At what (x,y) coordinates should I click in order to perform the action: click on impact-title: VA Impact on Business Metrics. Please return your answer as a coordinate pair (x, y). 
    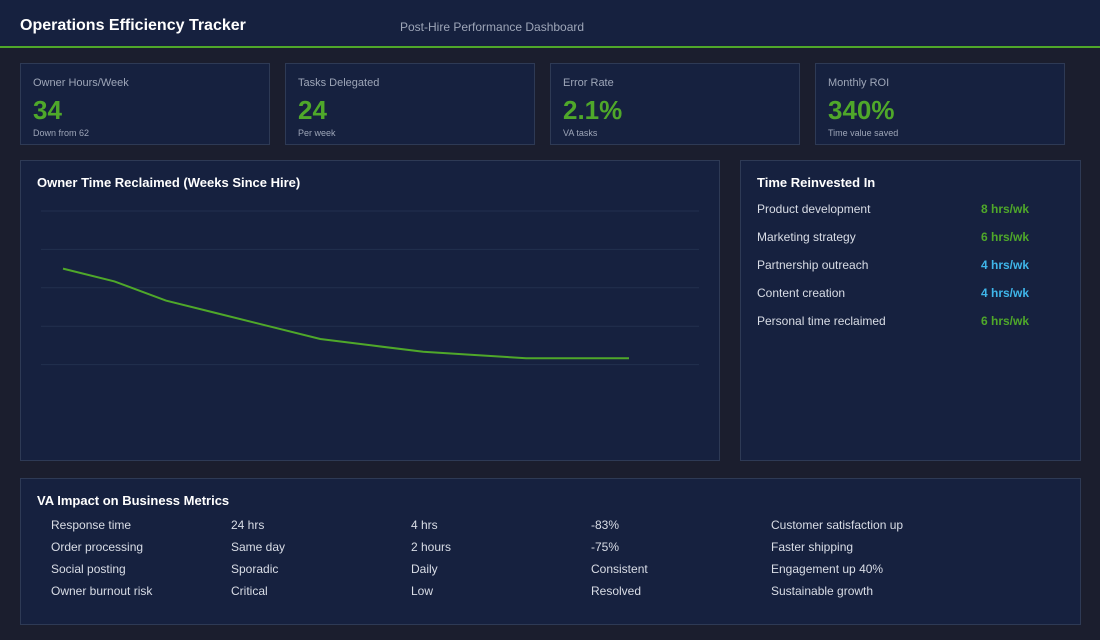
    Looking at the image, I should click on (133, 500).